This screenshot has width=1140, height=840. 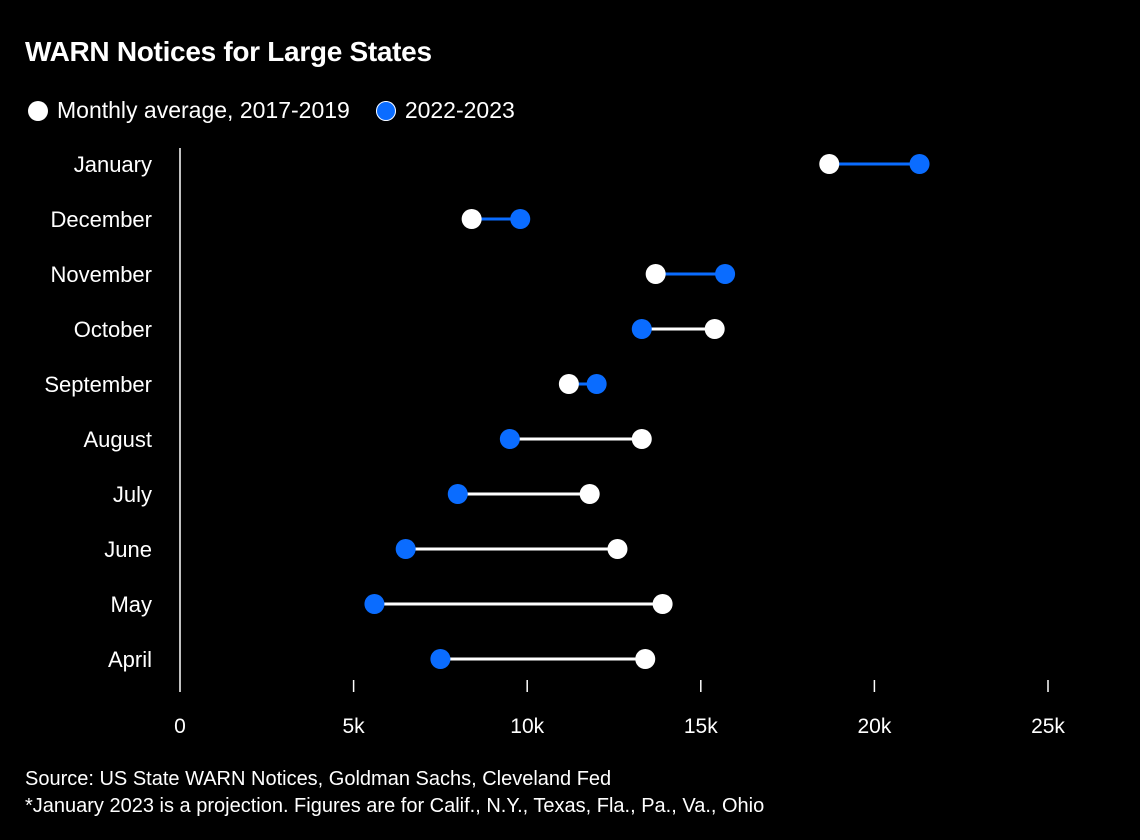 I want to click on legend-dot-2017-2019, so click(x=38, y=110).